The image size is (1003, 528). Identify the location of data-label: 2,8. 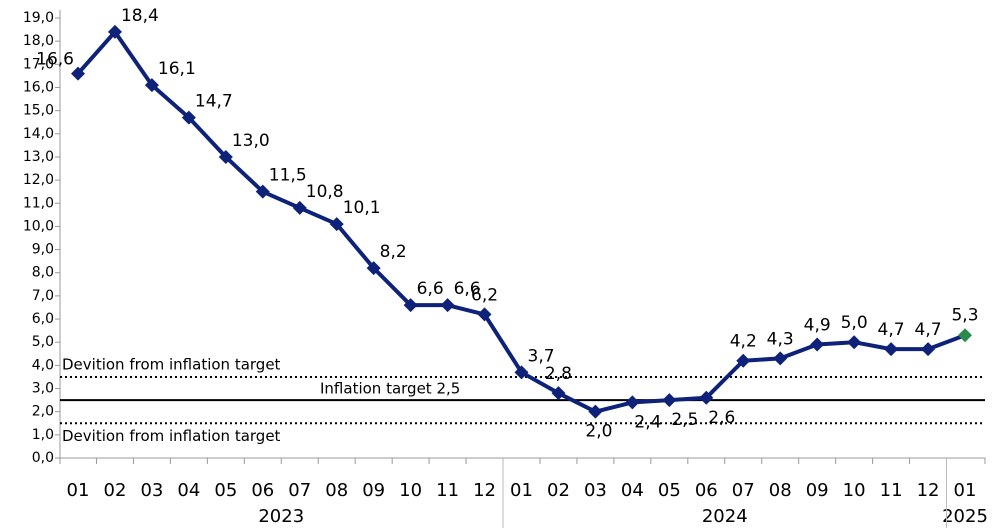
(558, 374).